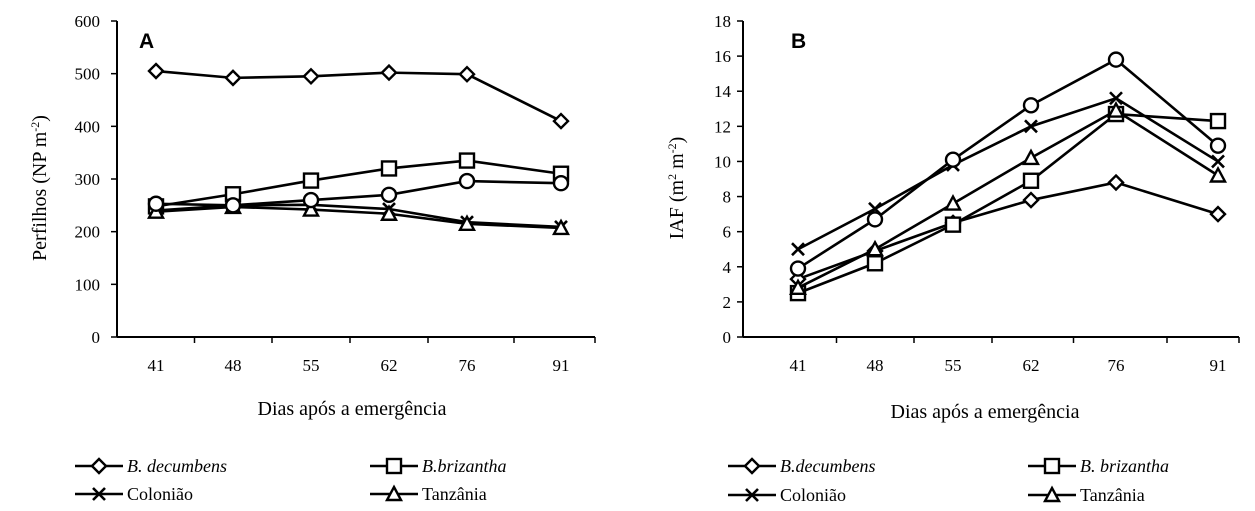 This screenshot has width=1255, height=511. What do you see at coordinates (875, 365) in the screenshot?
I see `panel-b-x-tick-label: 48` at bounding box center [875, 365].